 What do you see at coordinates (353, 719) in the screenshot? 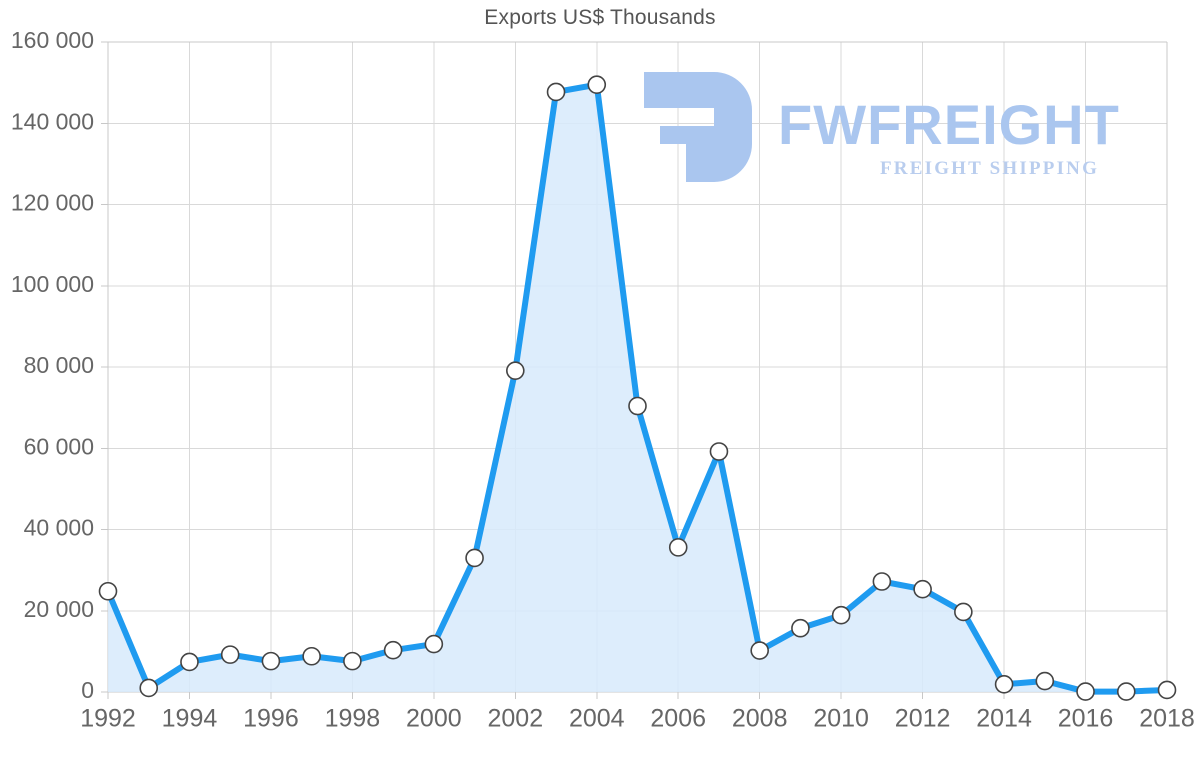
I see `x-tick-label: 1998` at bounding box center [353, 719].